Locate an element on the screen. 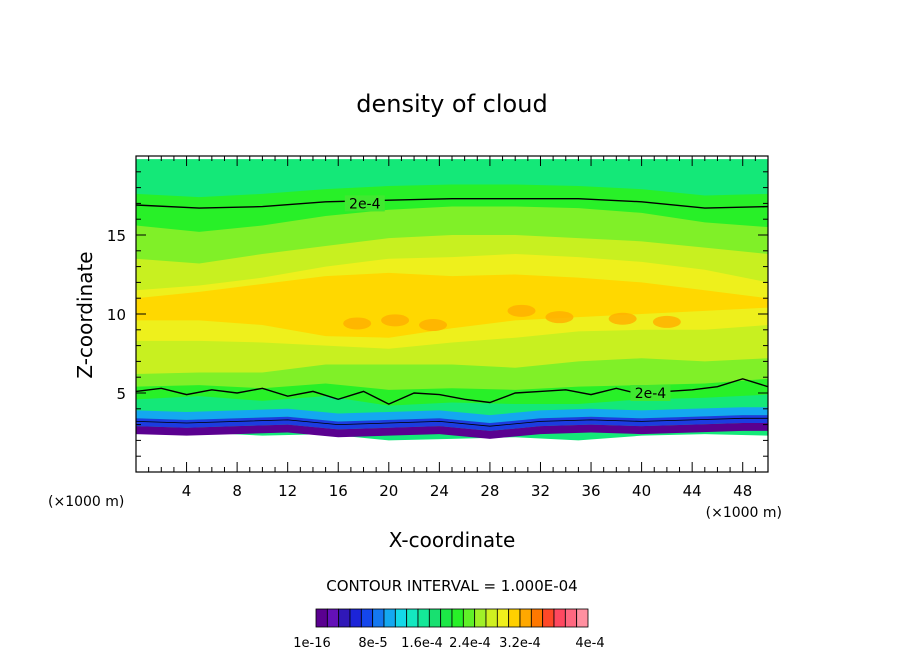  x-tick-label: 20 is located at coordinates (388, 491).